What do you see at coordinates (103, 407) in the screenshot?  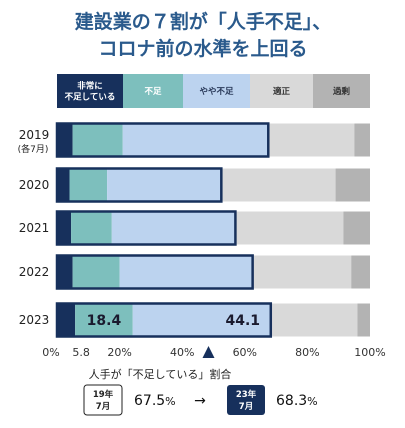 I see `badge-2019-text: 7月` at bounding box center [103, 407].